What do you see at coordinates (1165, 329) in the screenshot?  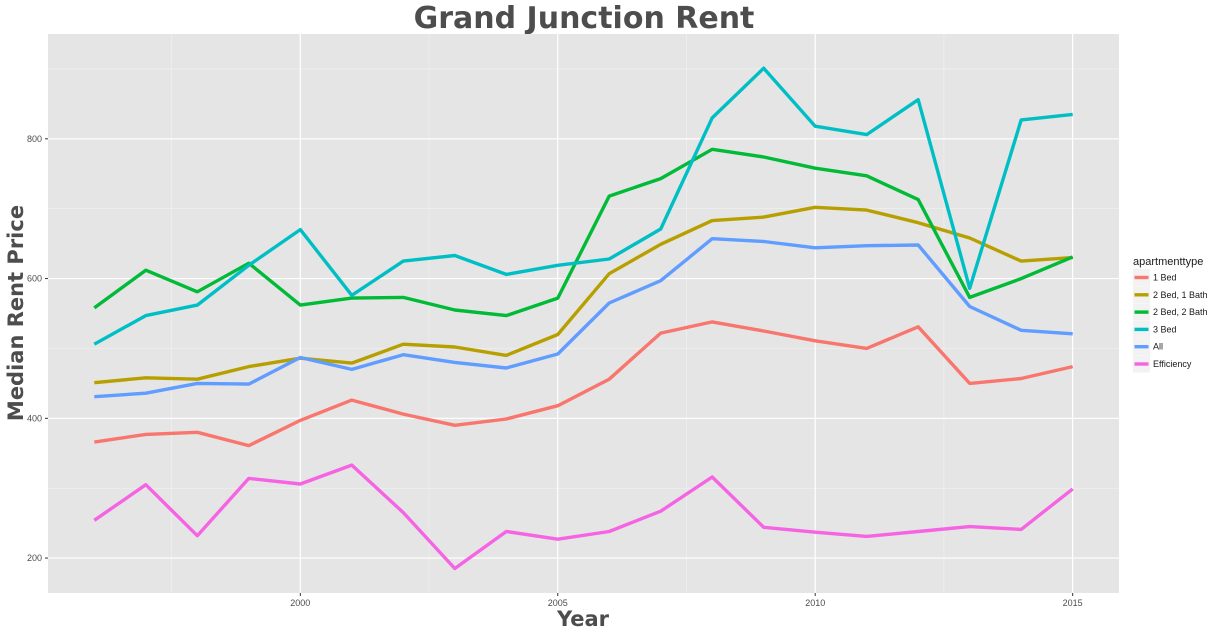 I see `legend-label: 3 Bed` at bounding box center [1165, 329].